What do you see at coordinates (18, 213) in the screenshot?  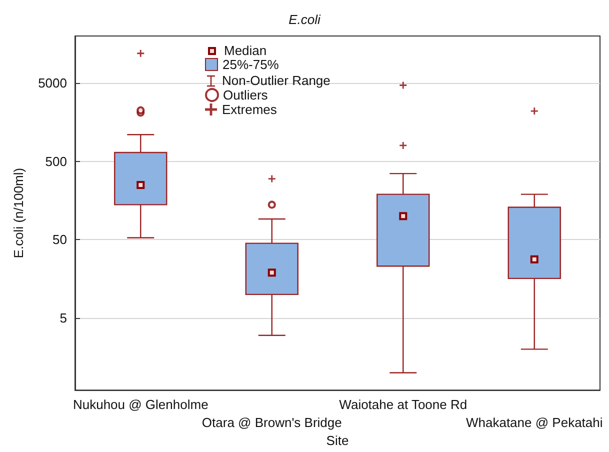 I see `y-axis-title: E.coli (n/100ml)` at bounding box center [18, 213].